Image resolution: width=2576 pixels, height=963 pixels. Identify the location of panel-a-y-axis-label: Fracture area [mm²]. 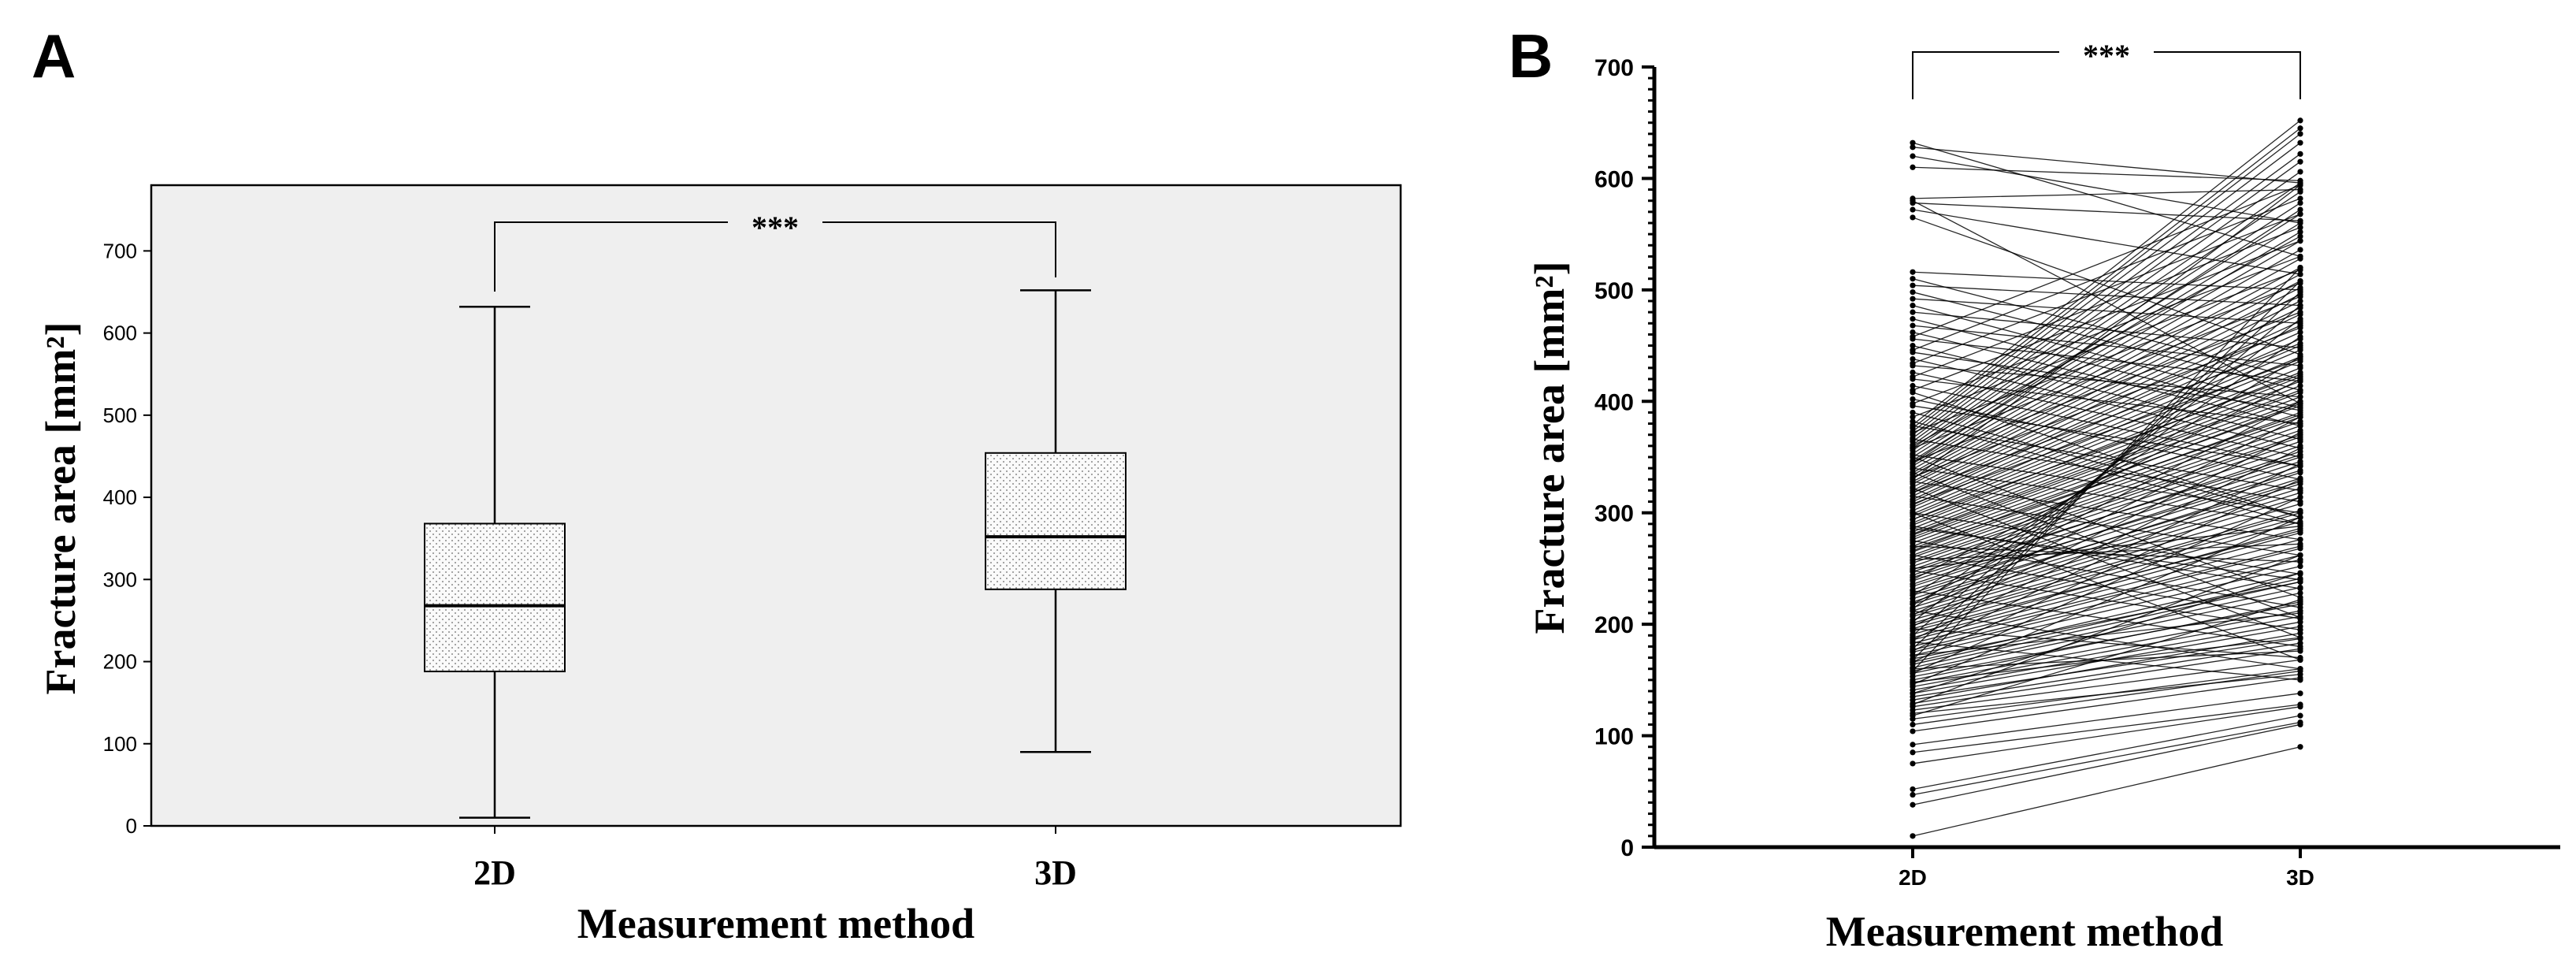
(60, 508).